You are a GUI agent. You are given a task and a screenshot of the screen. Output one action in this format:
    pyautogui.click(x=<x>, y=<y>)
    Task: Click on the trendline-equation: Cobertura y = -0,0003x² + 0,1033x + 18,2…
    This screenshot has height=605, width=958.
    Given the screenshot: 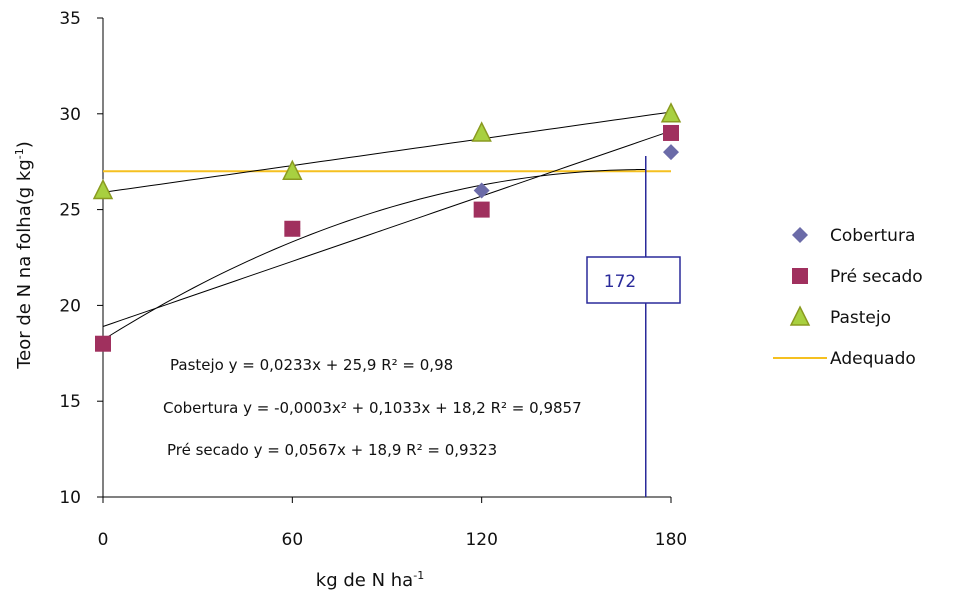 What is the action you would take?
    pyautogui.click(x=372, y=408)
    